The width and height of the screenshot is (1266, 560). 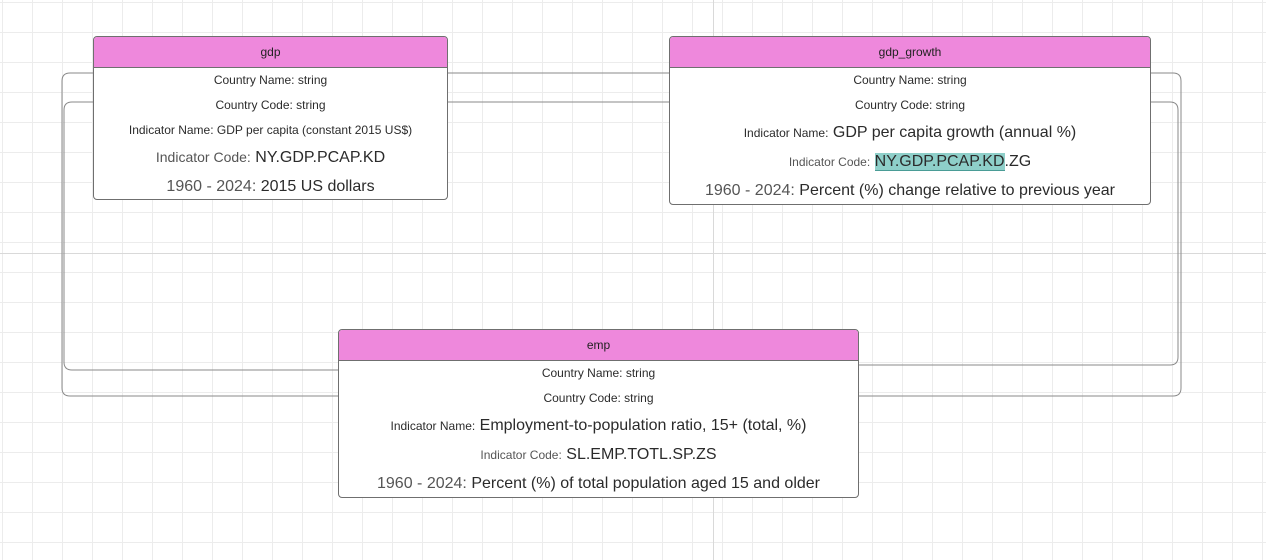 What do you see at coordinates (211, 186) in the screenshot?
I see `gdp-years-label: 1960 - 2024:` at bounding box center [211, 186].